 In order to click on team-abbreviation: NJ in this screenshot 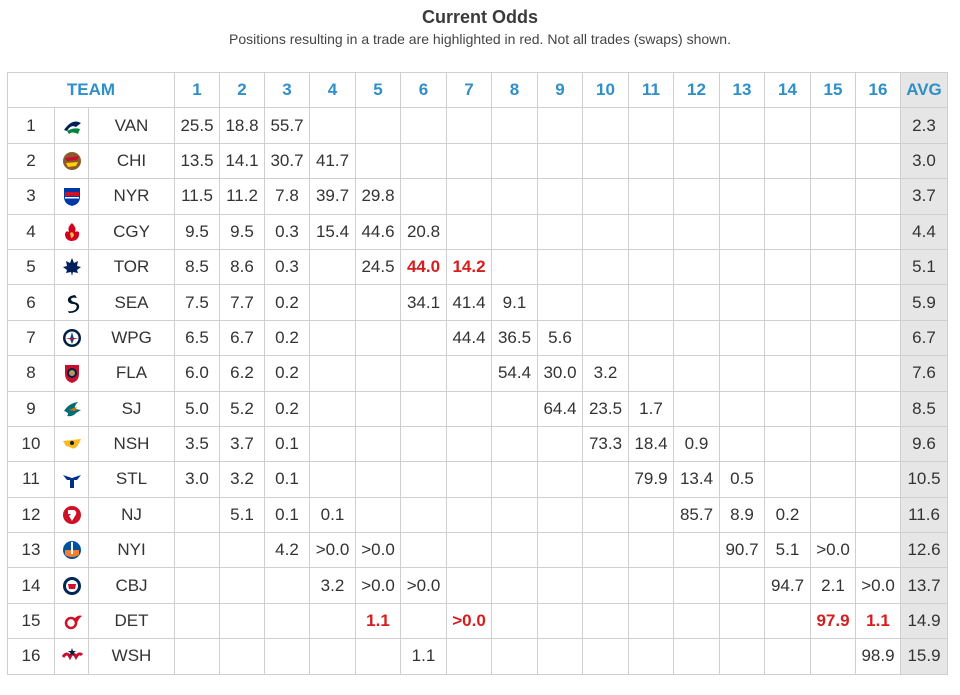, I will do `click(131, 515)`.